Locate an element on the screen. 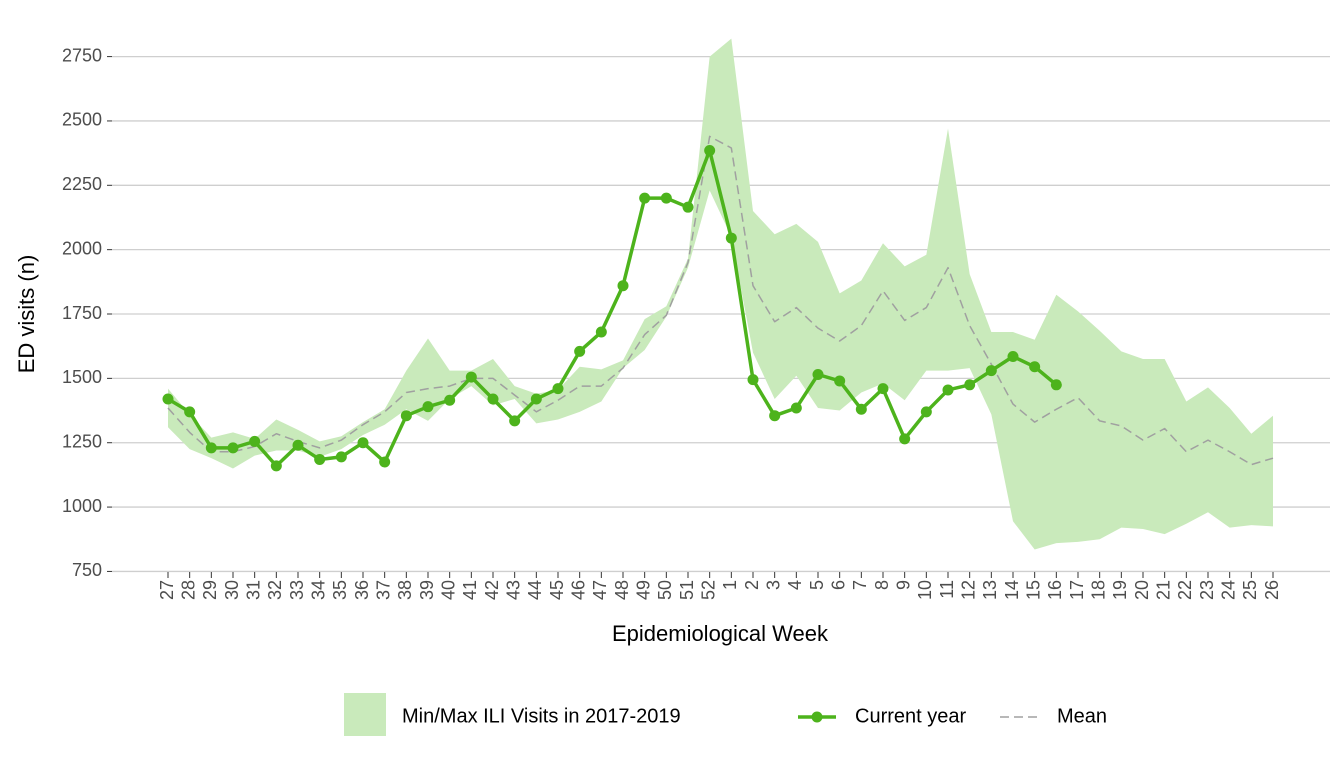  x-tick-label: 51 is located at coordinates (687, 590).